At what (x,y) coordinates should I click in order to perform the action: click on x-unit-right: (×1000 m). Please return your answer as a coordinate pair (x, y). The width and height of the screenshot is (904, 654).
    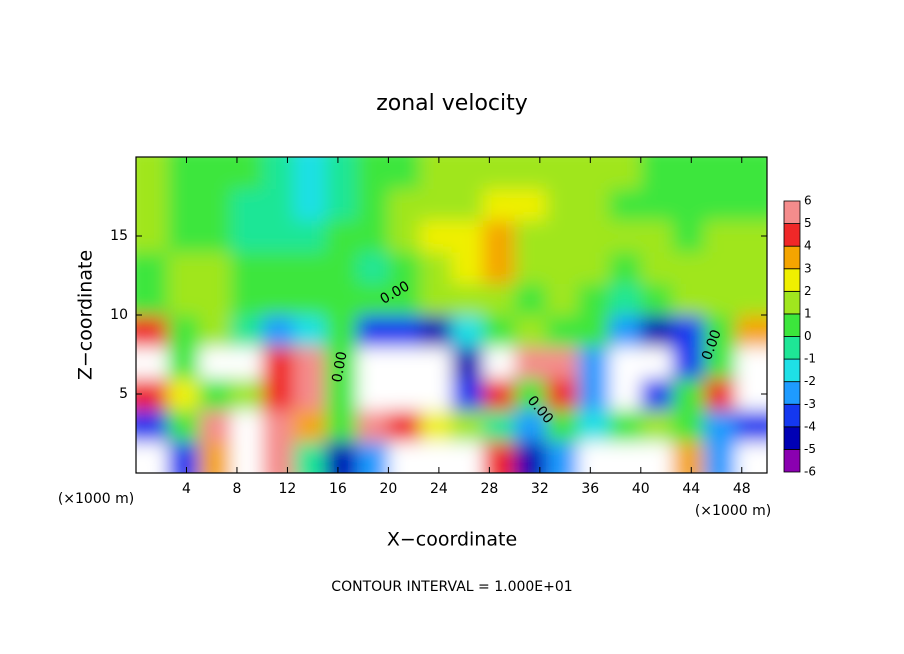
    Looking at the image, I should click on (733, 511).